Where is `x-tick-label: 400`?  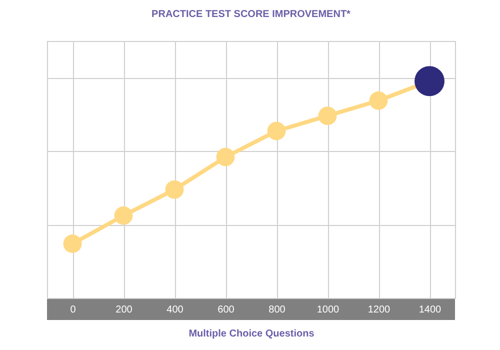 x-tick-label: 400 is located at coordinates (175, 310).